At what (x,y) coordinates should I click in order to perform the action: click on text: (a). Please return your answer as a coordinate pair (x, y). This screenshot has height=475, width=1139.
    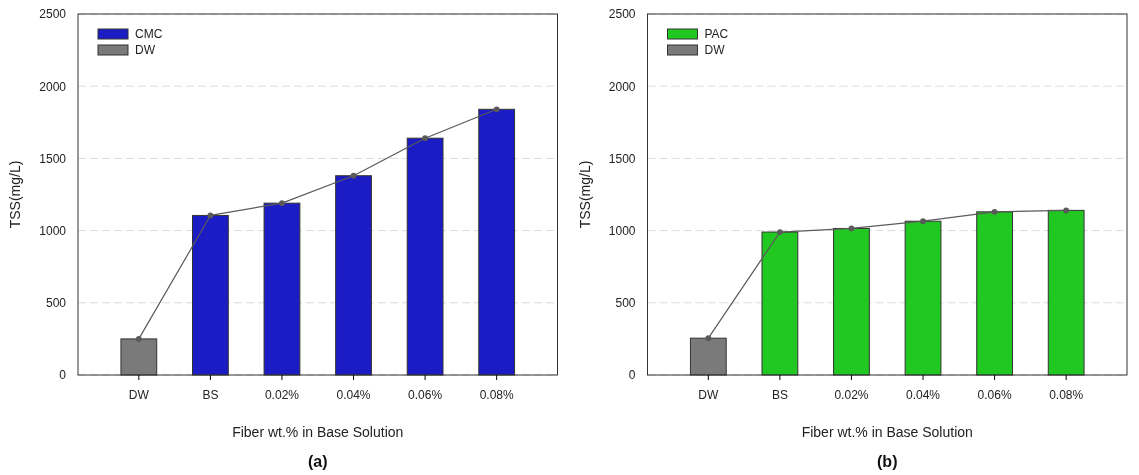
    Looking at the image, I should click on (317, 461).